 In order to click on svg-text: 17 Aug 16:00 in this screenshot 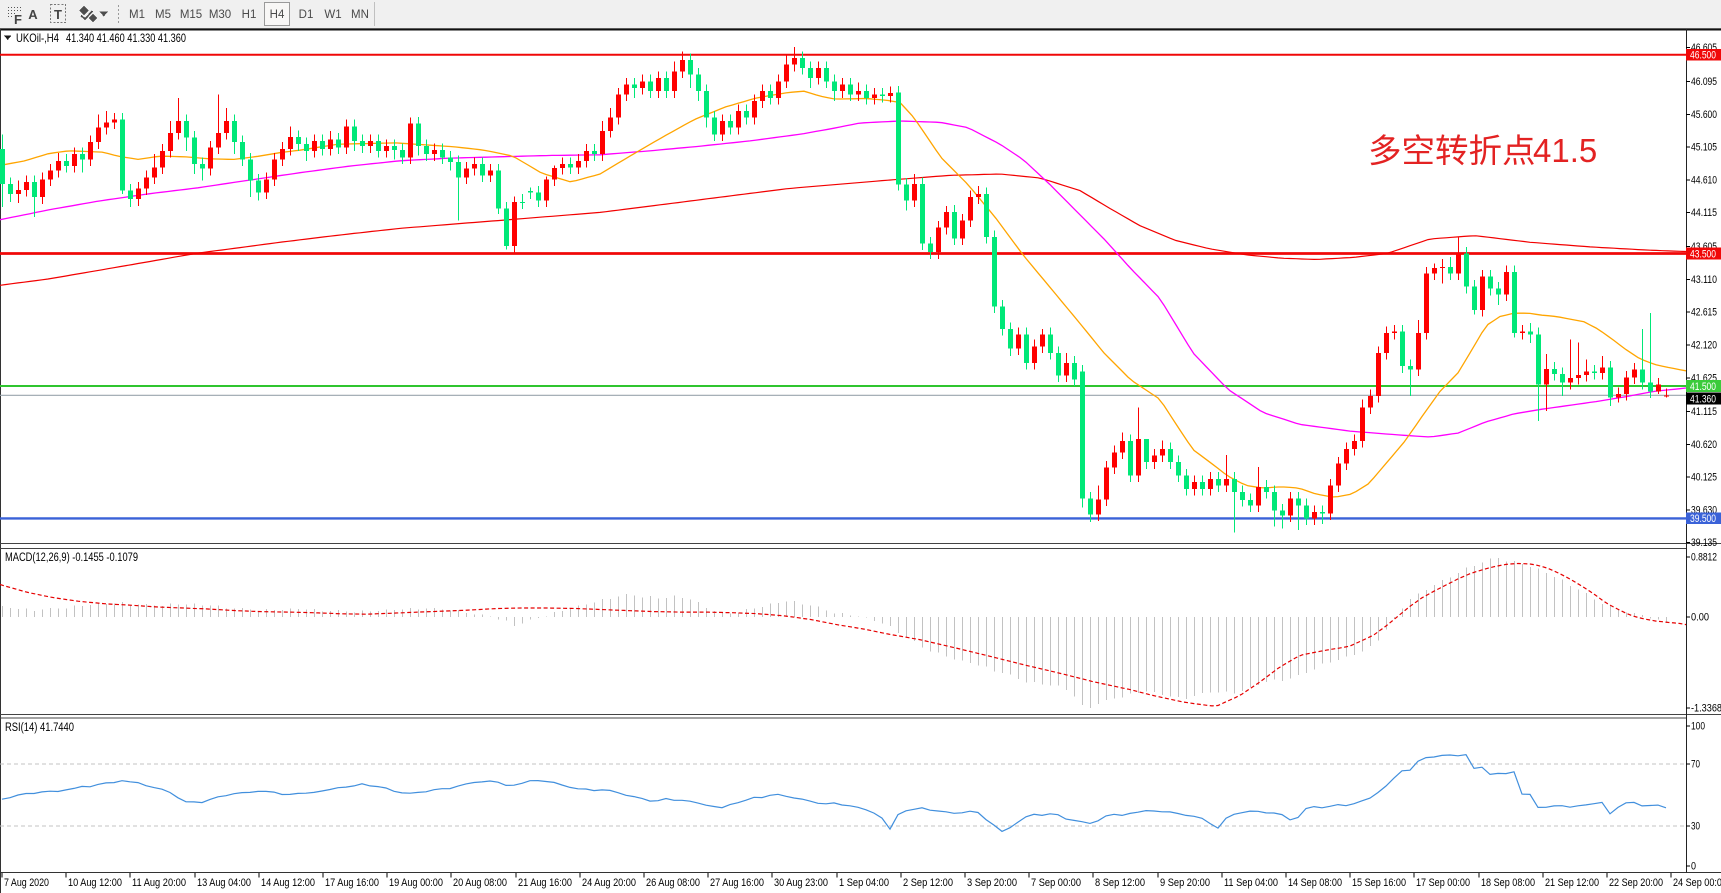, I will do `click(352, 883)`.